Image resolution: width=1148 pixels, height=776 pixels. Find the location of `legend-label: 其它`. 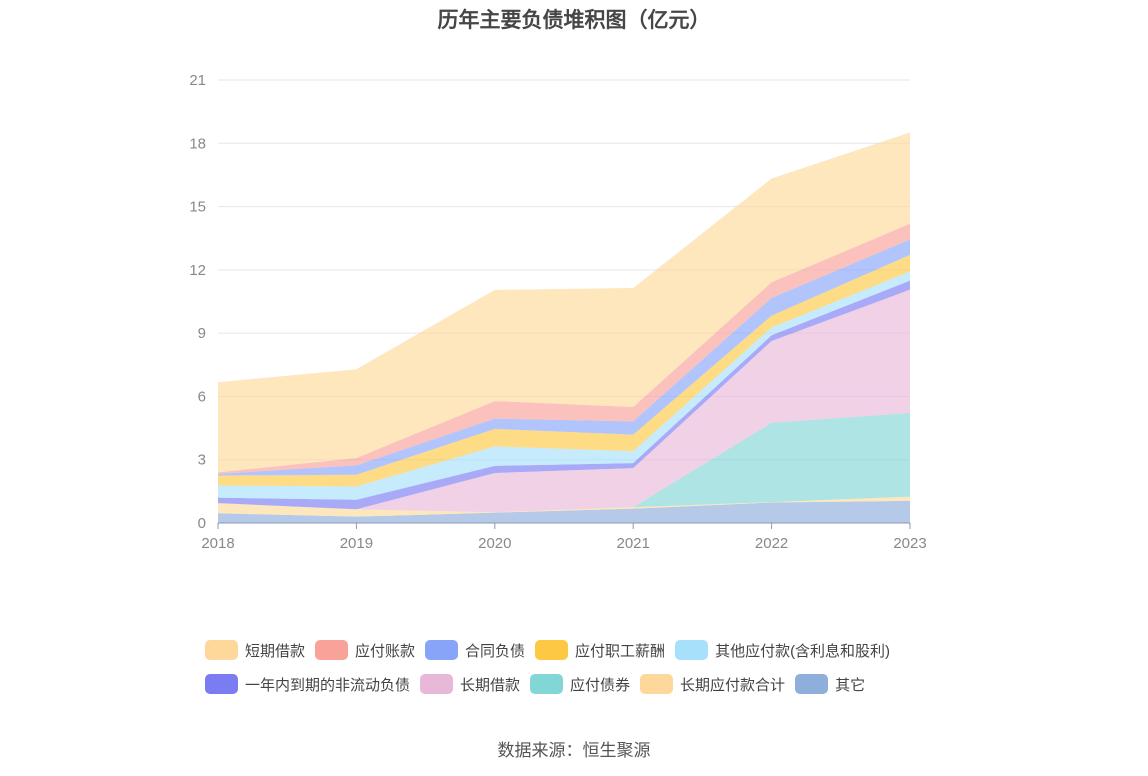

legend-label: 其它 is located at coordinates (850, 685).